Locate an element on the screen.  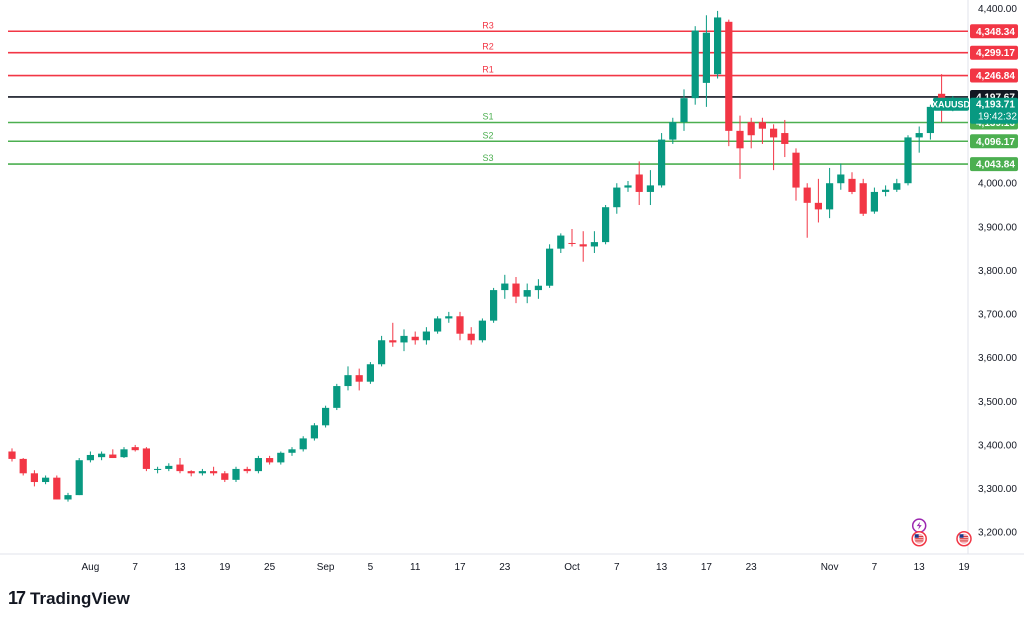
tradingview-logo: 17 TradingView is located at coordinates (69, 598).